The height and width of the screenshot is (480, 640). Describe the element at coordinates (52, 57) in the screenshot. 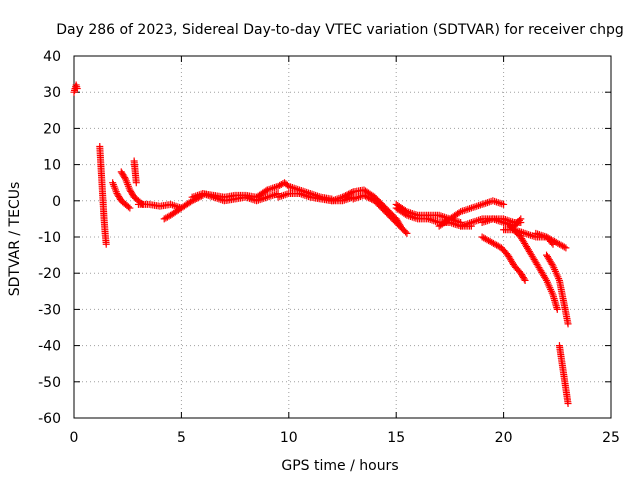

I see `y-tick-label-10: 40` at that location.